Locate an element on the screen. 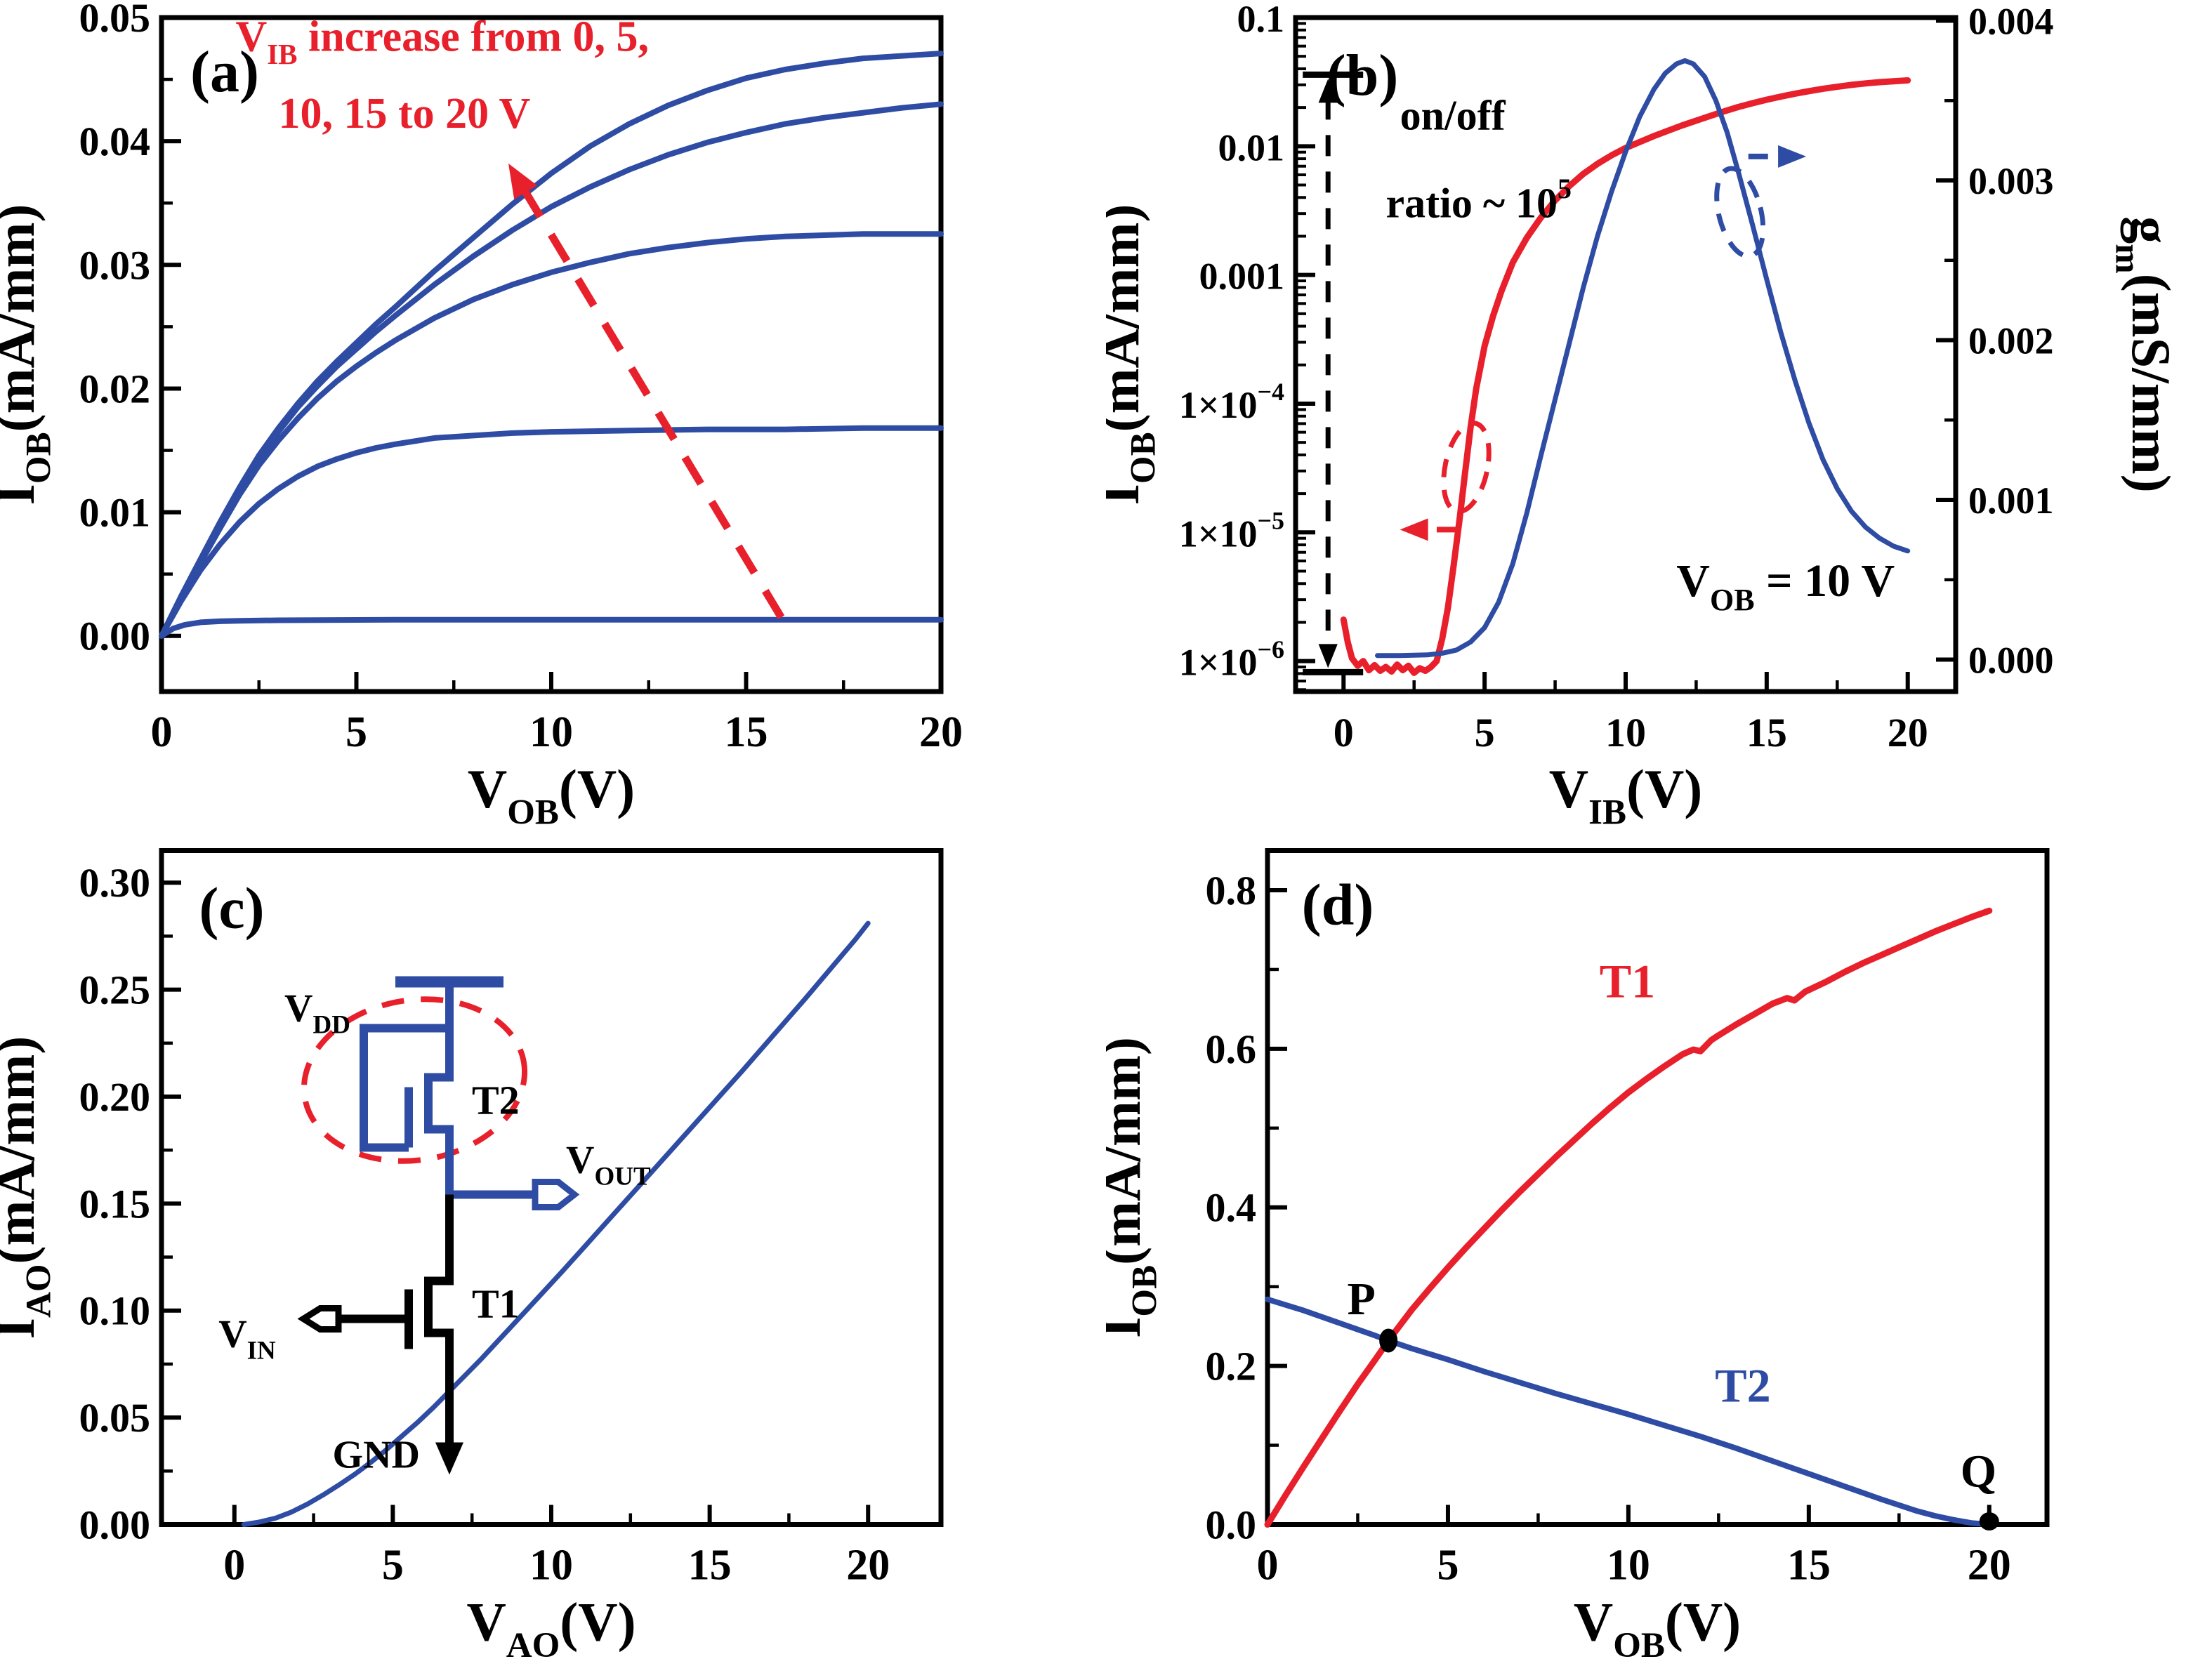 The image size is (2212, 1666). svg-text: VIB increase from 0, 5, is located at coordinates (442, 42).